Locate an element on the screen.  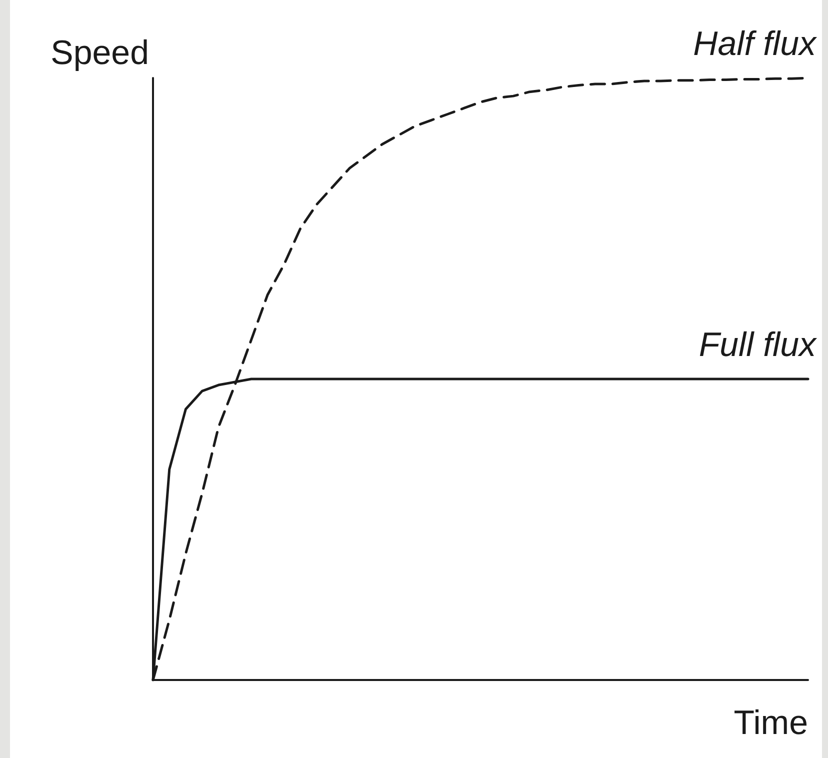
y-axis-title: Speed is located at coordinates (99, 53).